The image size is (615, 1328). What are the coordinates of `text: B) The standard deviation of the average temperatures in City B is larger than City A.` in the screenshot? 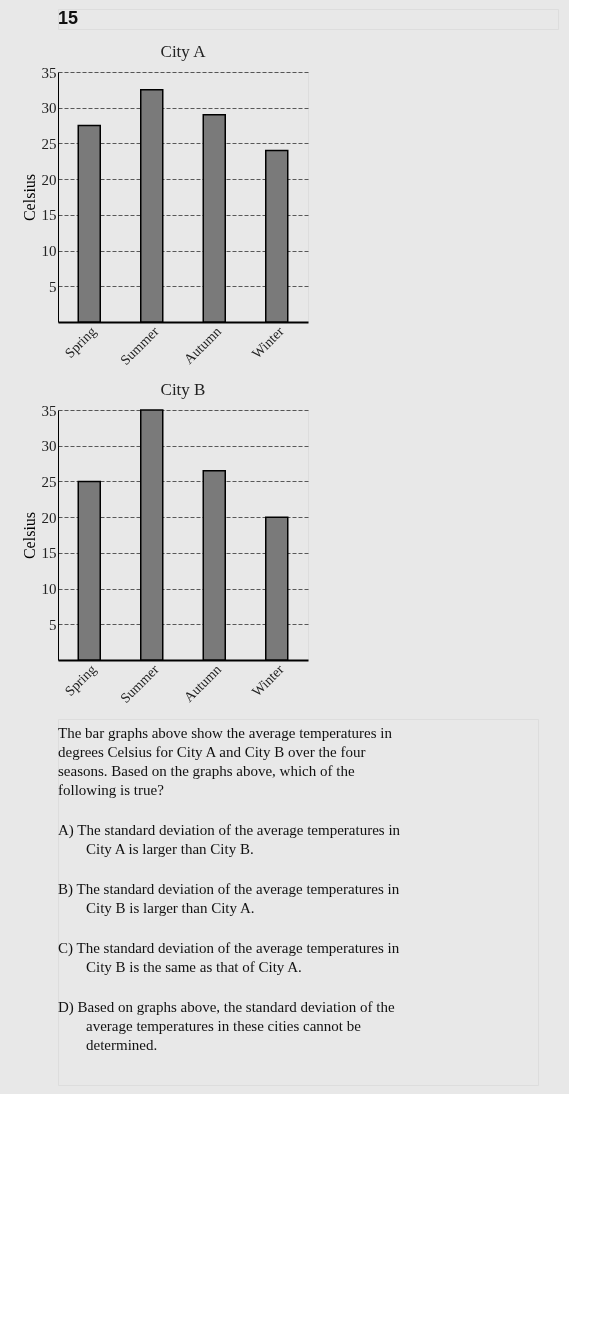 It's located at (229, 898).